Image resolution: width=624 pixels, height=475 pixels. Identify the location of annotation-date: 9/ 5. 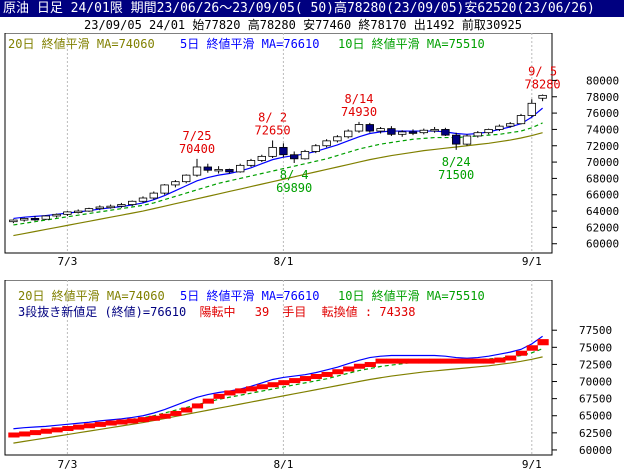
(542, 71).